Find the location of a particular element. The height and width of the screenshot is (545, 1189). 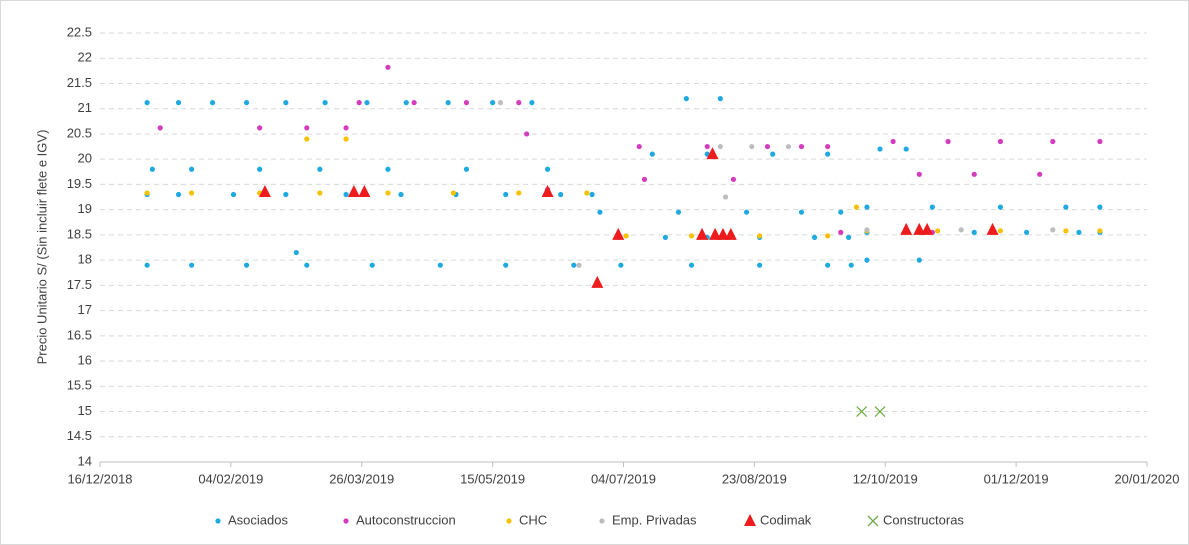

y-tick-label: 17 is located at coordinates (85, 309).